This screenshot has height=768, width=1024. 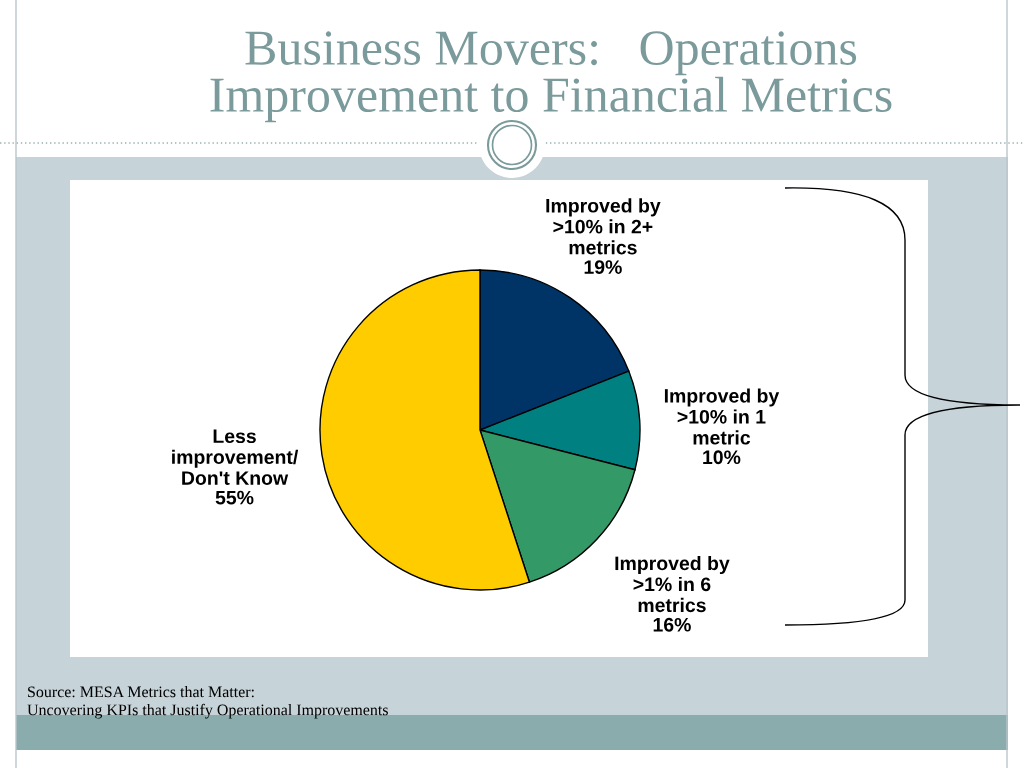 What do you see at coordinates (234, 497) in the screenshot?
I see `data-label: 55%` at bounding box center [234, 497].